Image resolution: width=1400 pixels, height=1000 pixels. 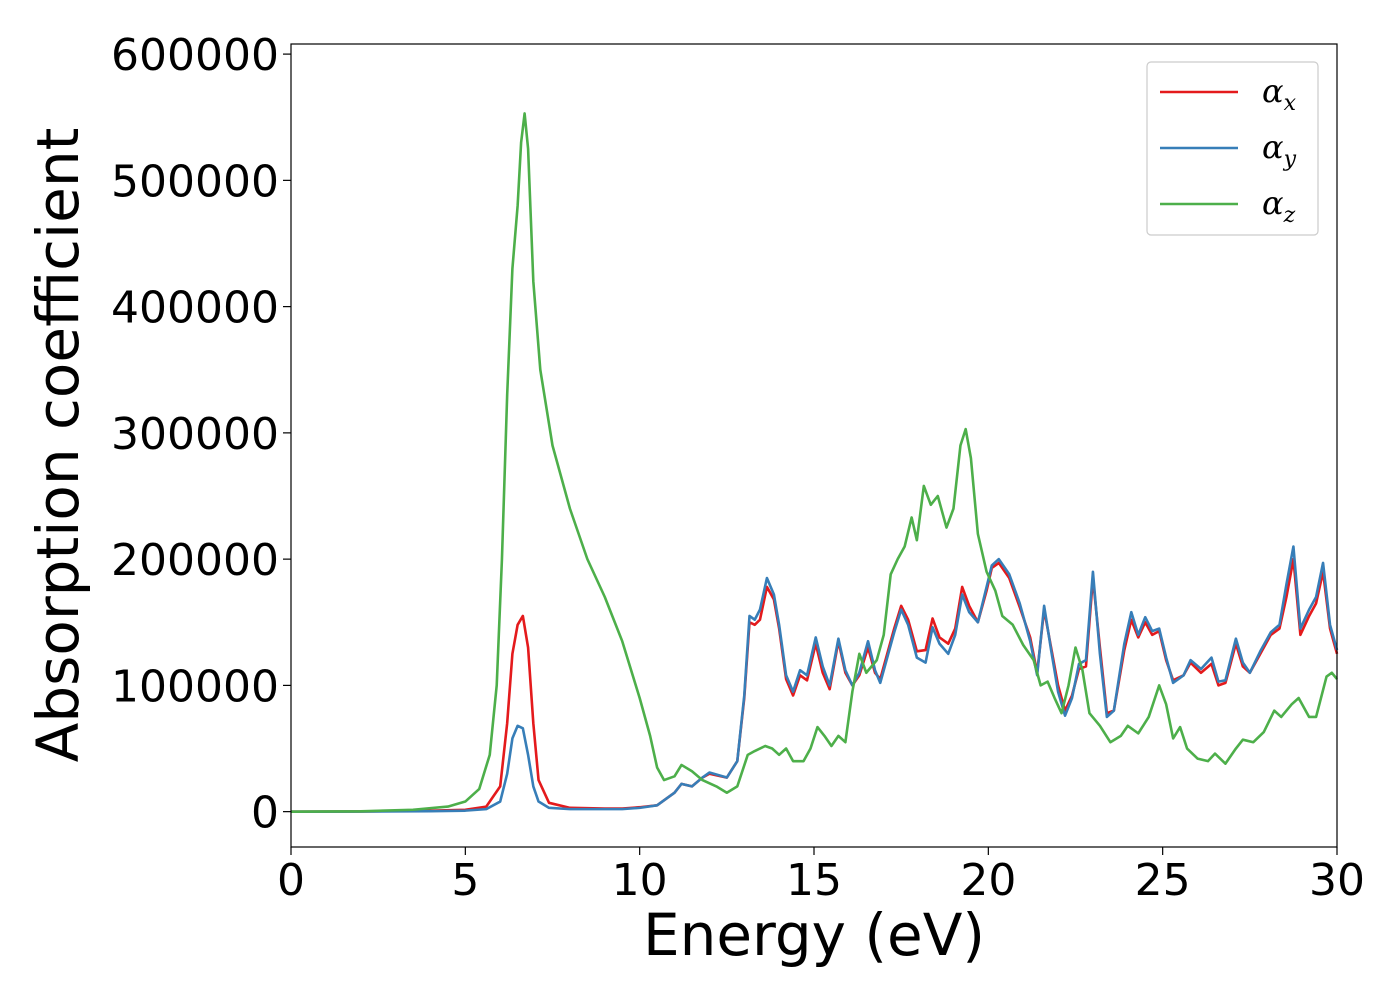 What do you see at coordinates (291, 880) in the screenshot?
I see `x-tick-label: 0` at bounding box center [291, 880].